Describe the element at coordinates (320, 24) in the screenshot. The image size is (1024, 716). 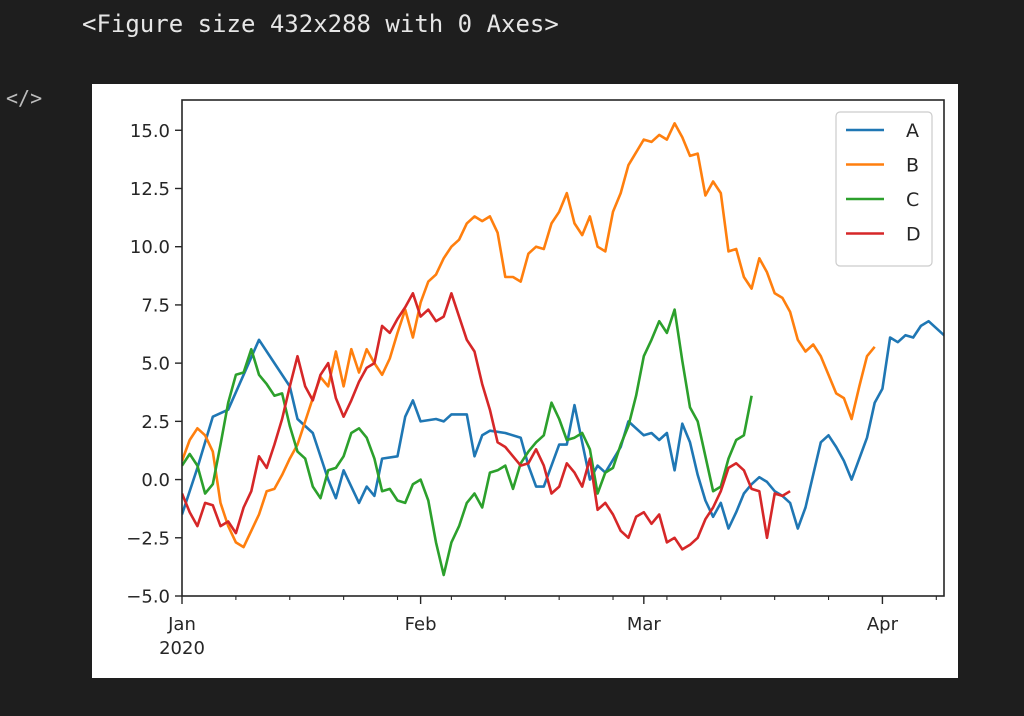
I see `figure-output-text: <Figure size 432x288 with 0 Axes>` at that location.